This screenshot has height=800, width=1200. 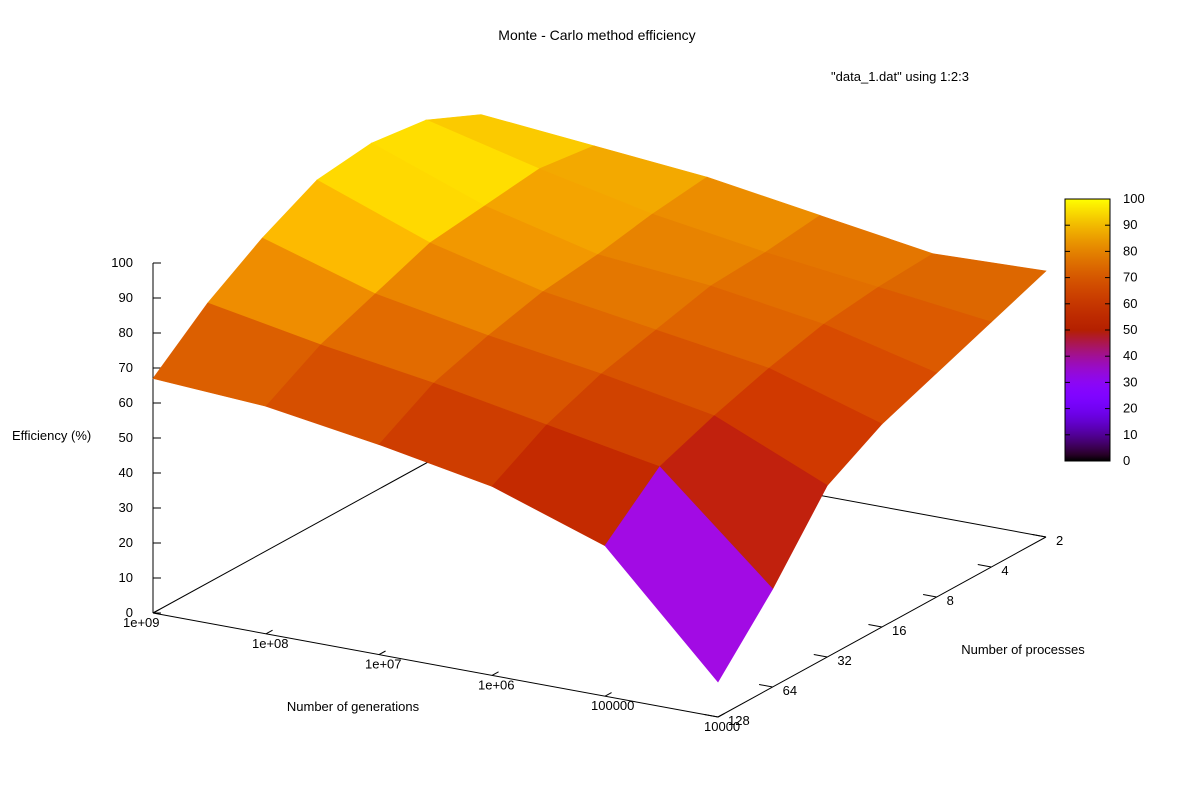 I want to click on z-tick-label: 40, so click(x=126, y=472).